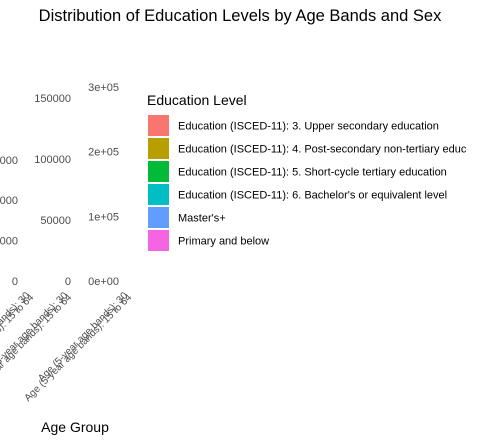  I want to click on panel-1-y-tick-label-0: 0, so click(68, 282).